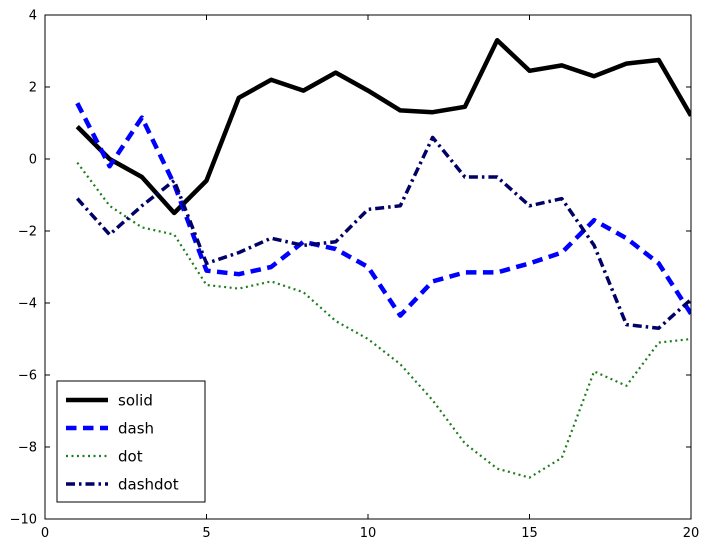  What do you see at coordinates (27, 232) in the screenshot?
I see `y-tick-label: −2` at bounding box center [27, 232].